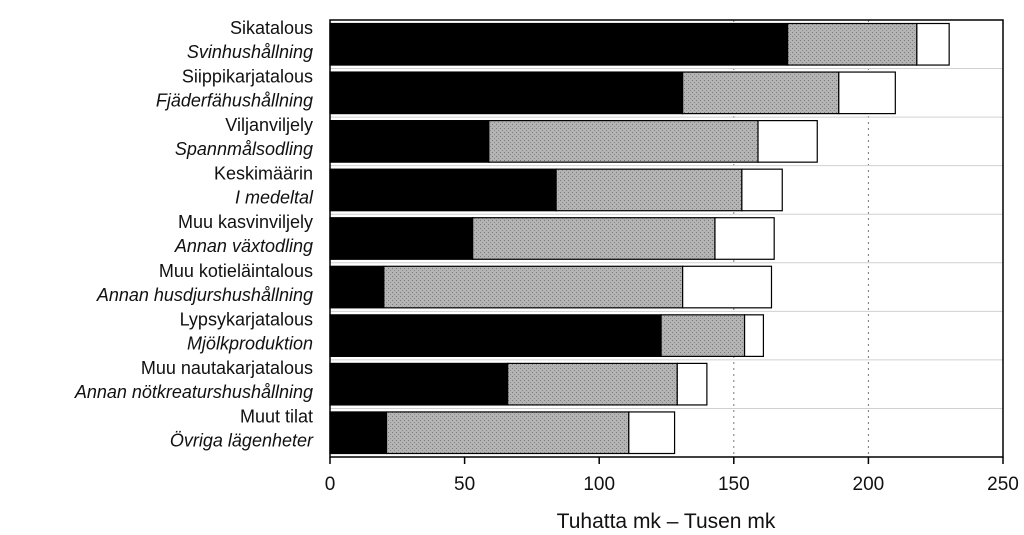 The width and height of the screenshot is (1024, 535). What do you see at coordinates (271, 28) in the screenshot?
I see `category-label-fi: Sikatalous` at bounding box center [271, 28].